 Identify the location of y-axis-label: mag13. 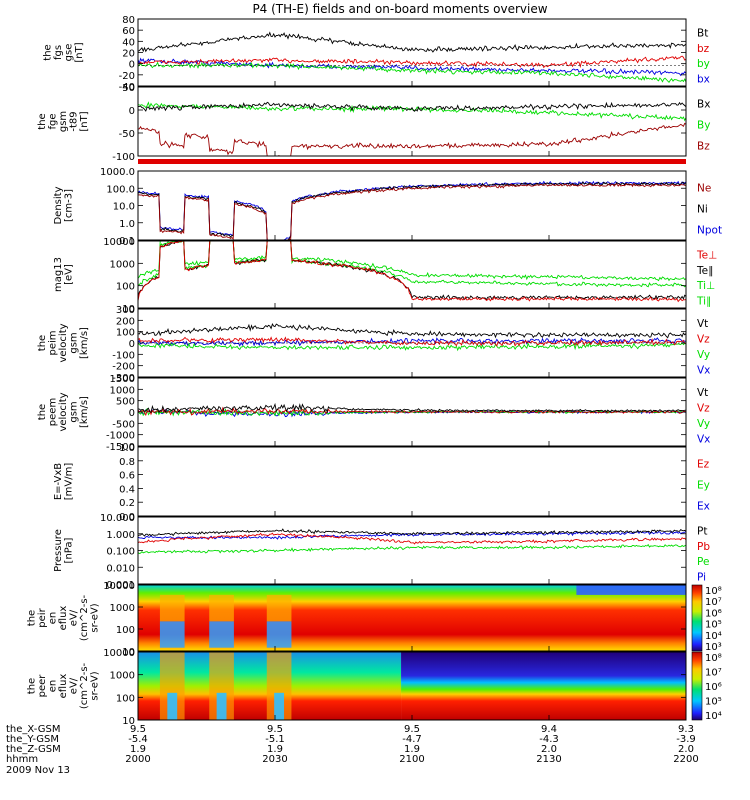
(58, 274).